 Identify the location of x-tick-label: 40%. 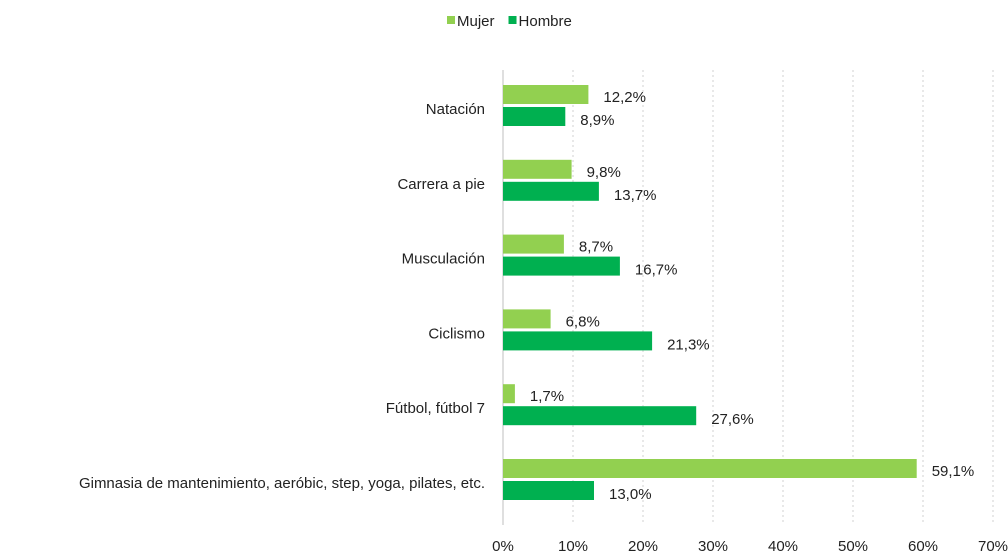
(783, 546).